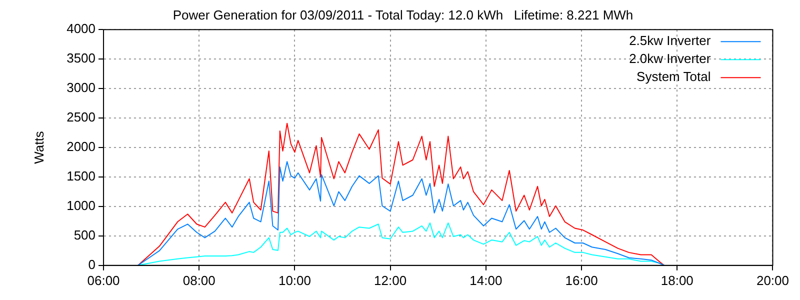 The width and height of the screenshot is (800, 300). I want to click on legend-label: System Total, so click(673, 76).